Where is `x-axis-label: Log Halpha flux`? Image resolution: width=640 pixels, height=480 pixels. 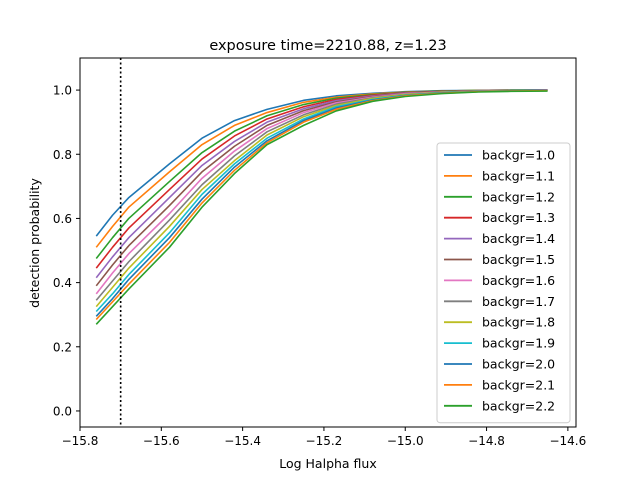
x-axis-label: Log Halpha flux is located at coordinates (328, 463).